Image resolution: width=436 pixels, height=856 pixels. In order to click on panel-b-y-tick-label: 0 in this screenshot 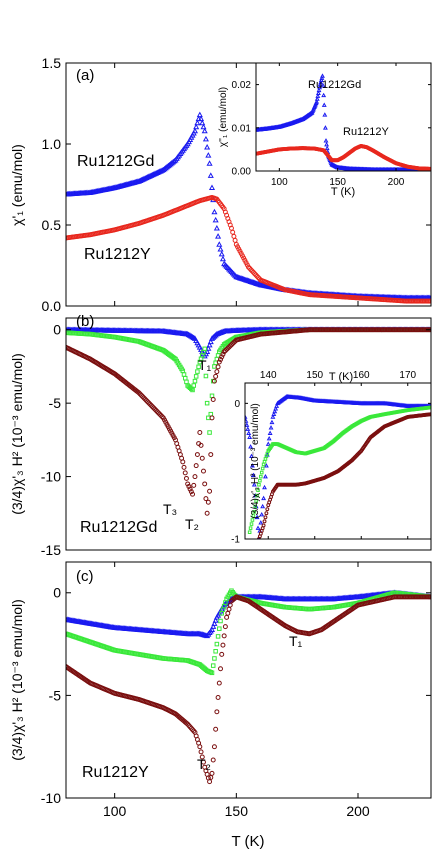, I will do `click(57, 330)`.